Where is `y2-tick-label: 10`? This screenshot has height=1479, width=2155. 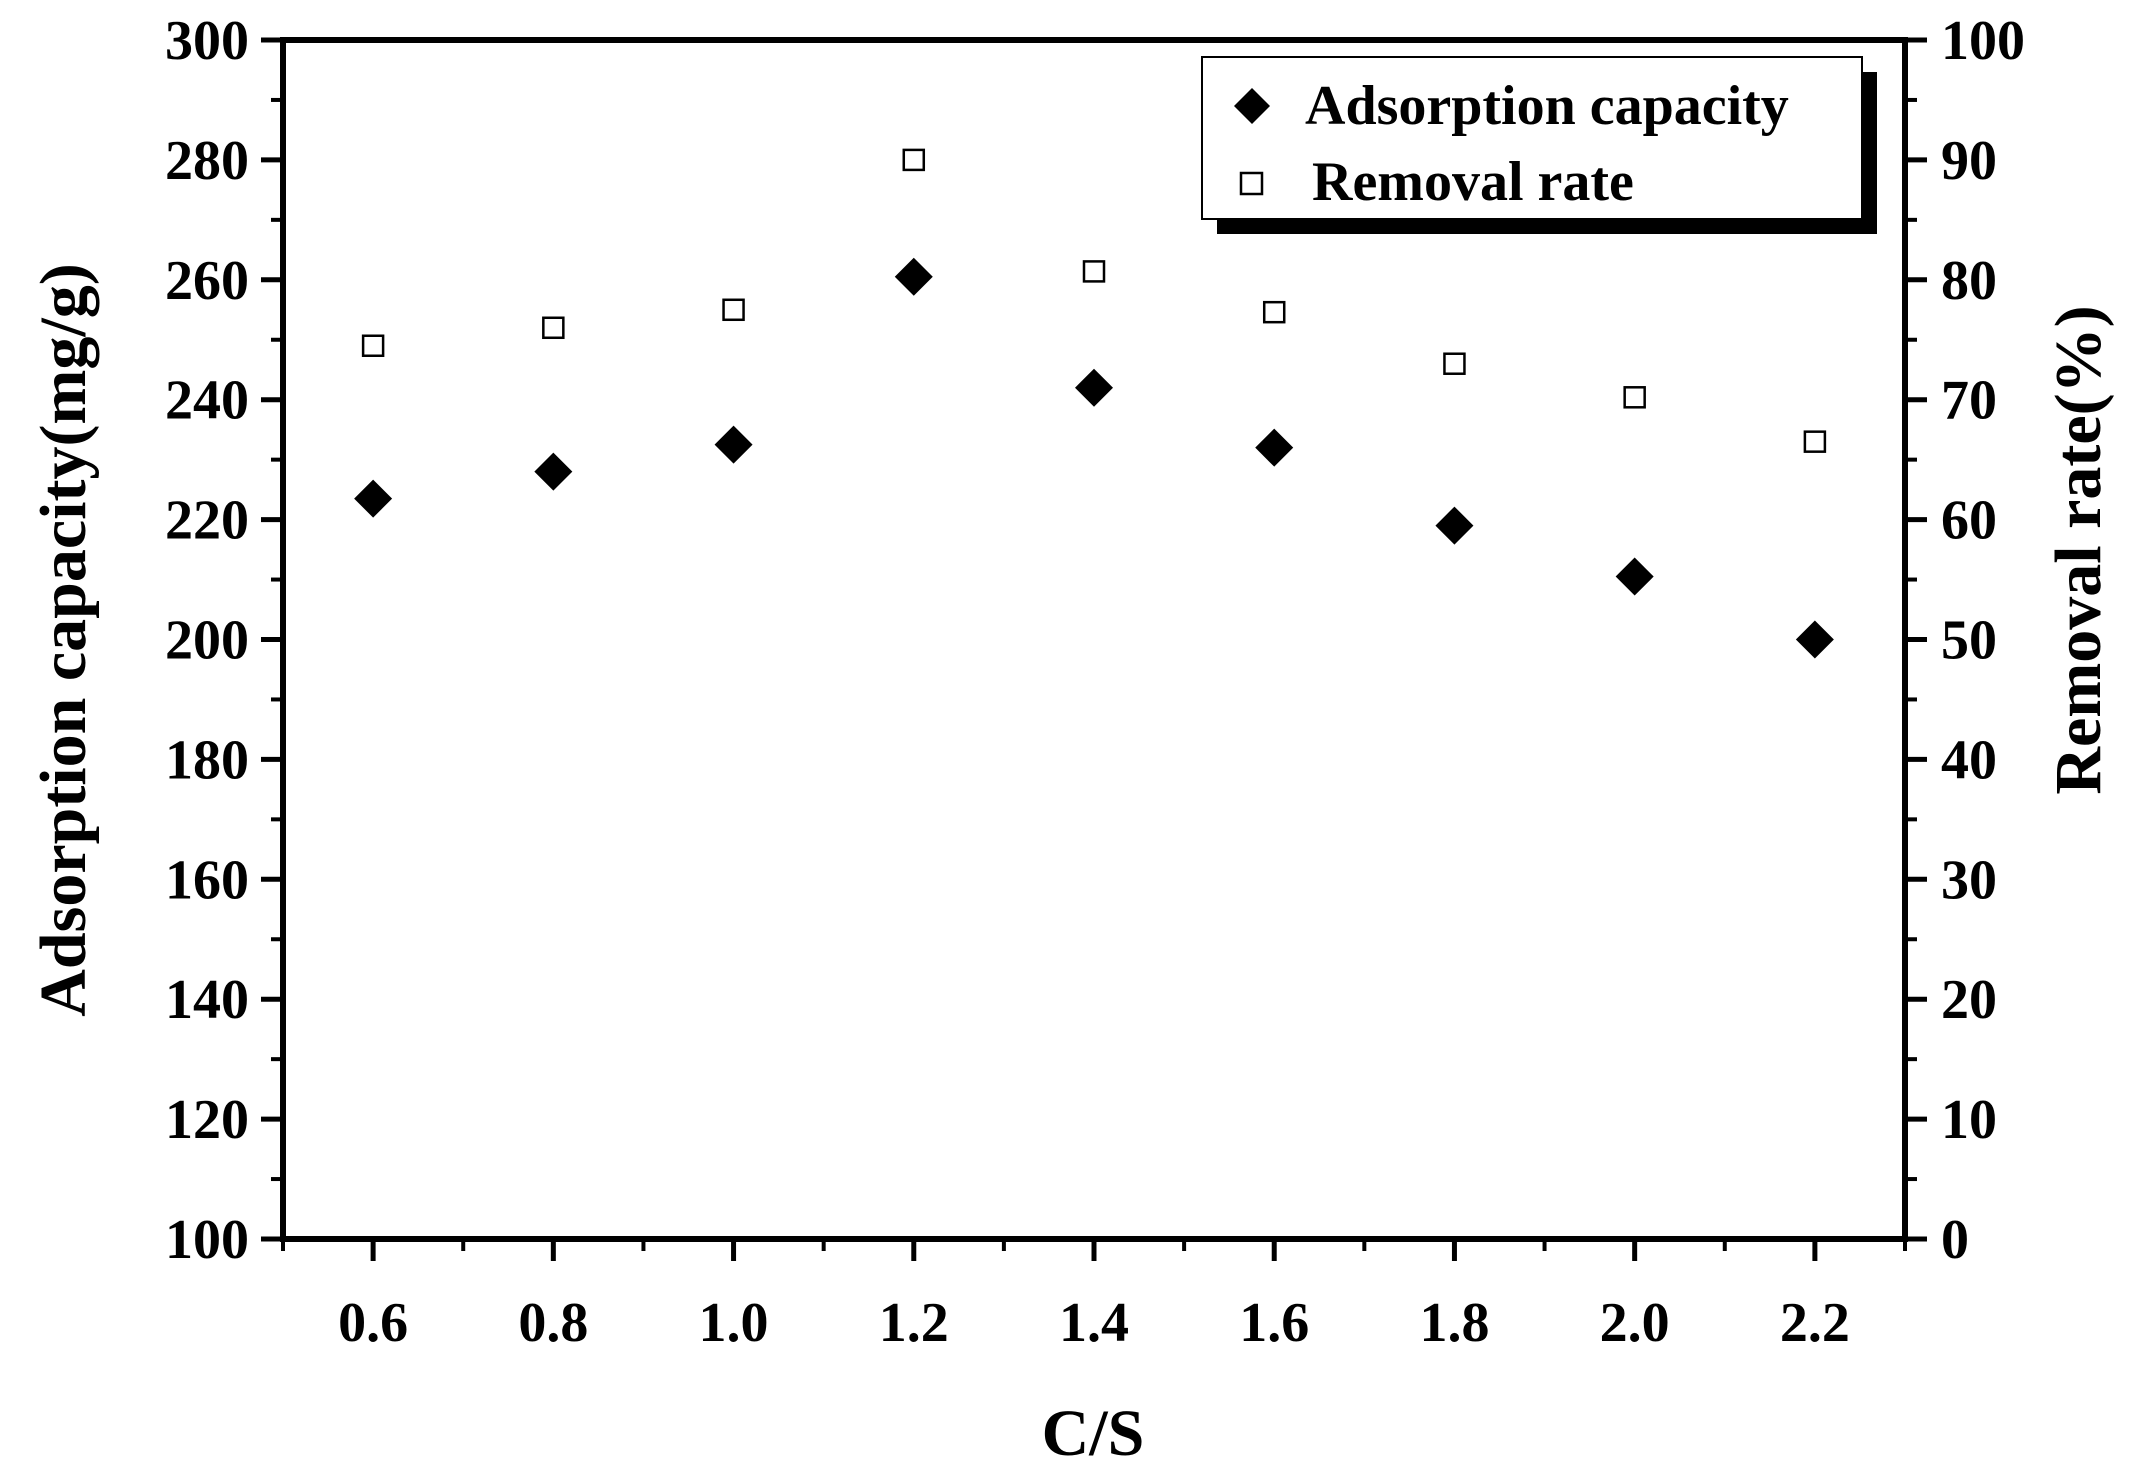
y2-tick-label: 10 is located at coordinates (1969, 1120).